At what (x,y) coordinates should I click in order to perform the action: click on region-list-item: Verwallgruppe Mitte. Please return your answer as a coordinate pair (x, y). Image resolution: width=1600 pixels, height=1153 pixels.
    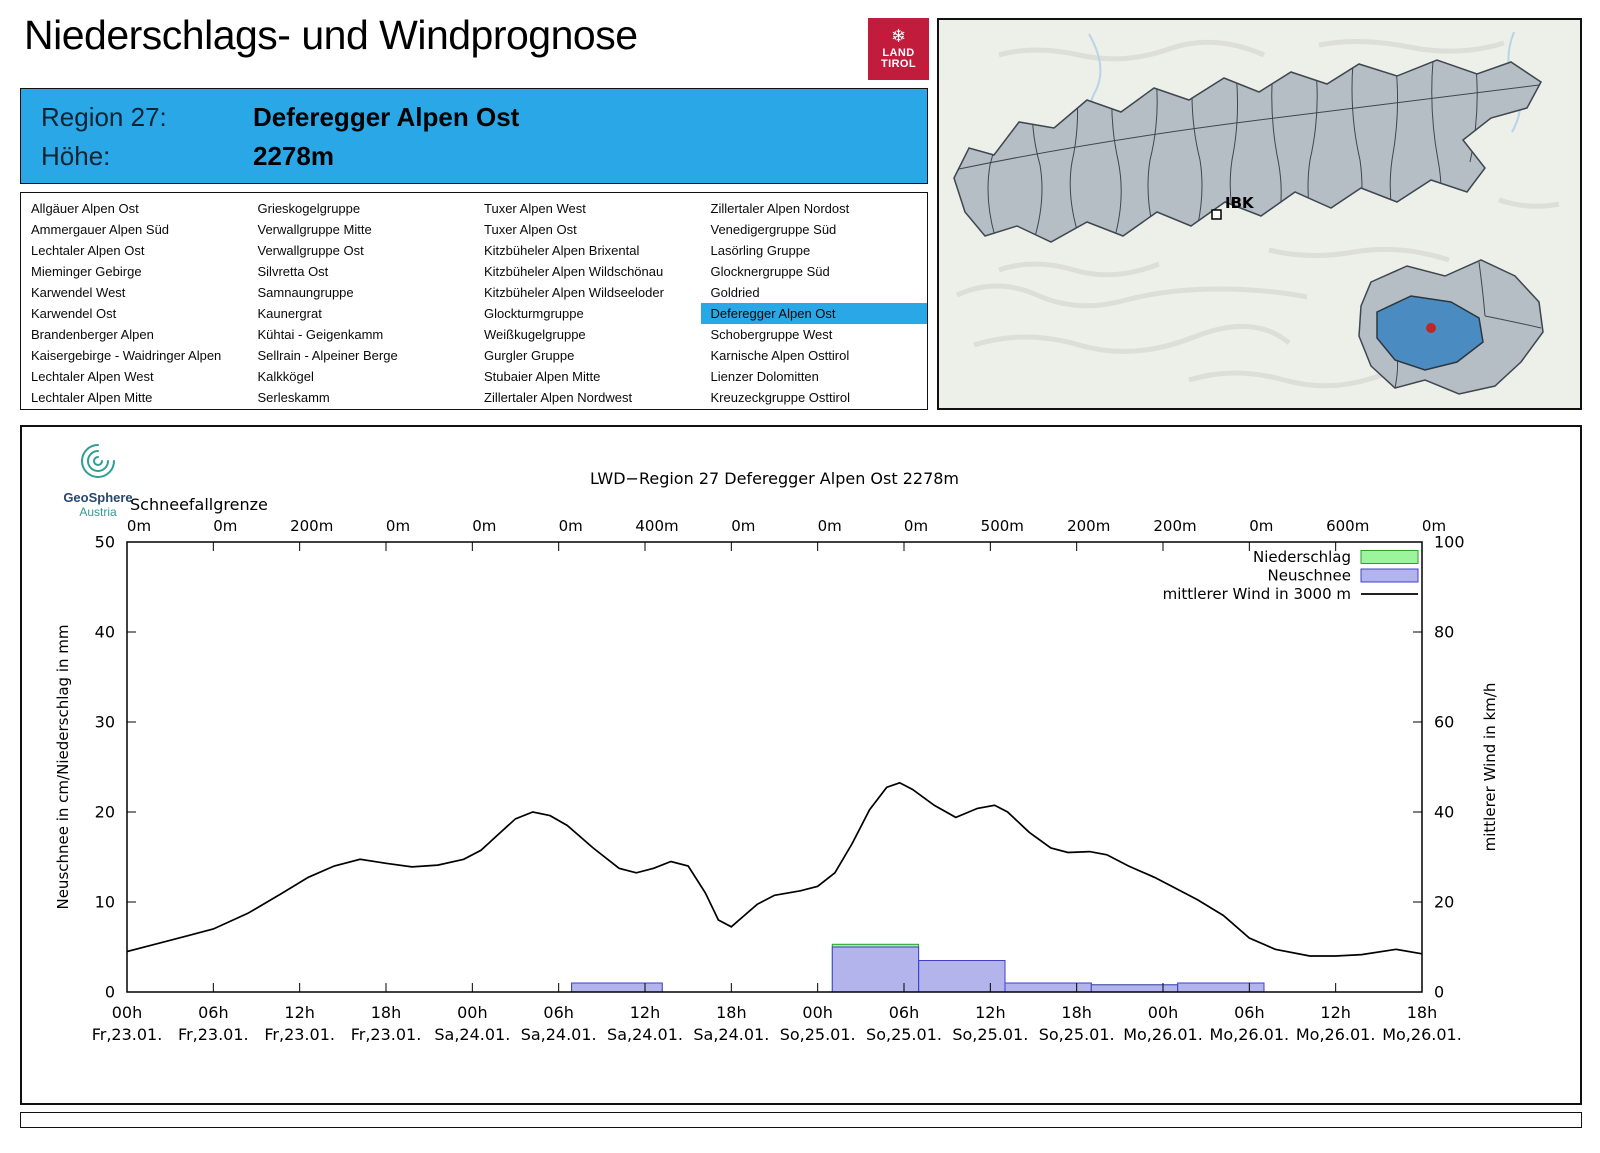
    Looking at the image, I should click on (314, 229).